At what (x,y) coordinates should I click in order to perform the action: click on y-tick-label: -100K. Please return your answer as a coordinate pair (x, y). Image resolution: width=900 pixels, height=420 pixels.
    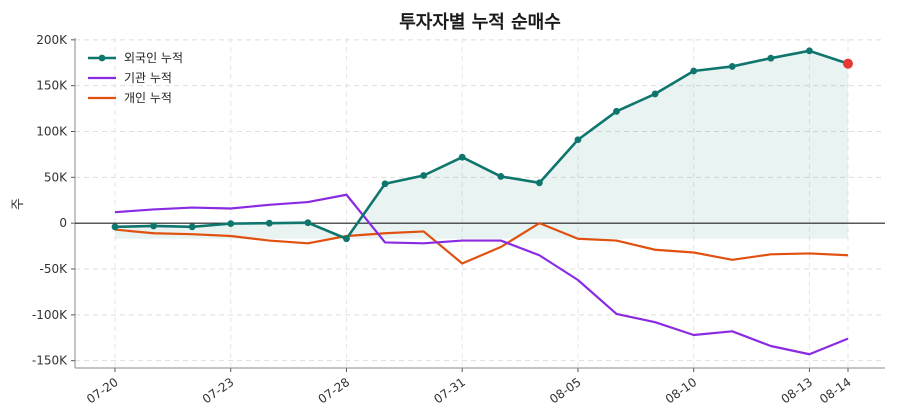
    Looking at the image, I should click on (50, 315).